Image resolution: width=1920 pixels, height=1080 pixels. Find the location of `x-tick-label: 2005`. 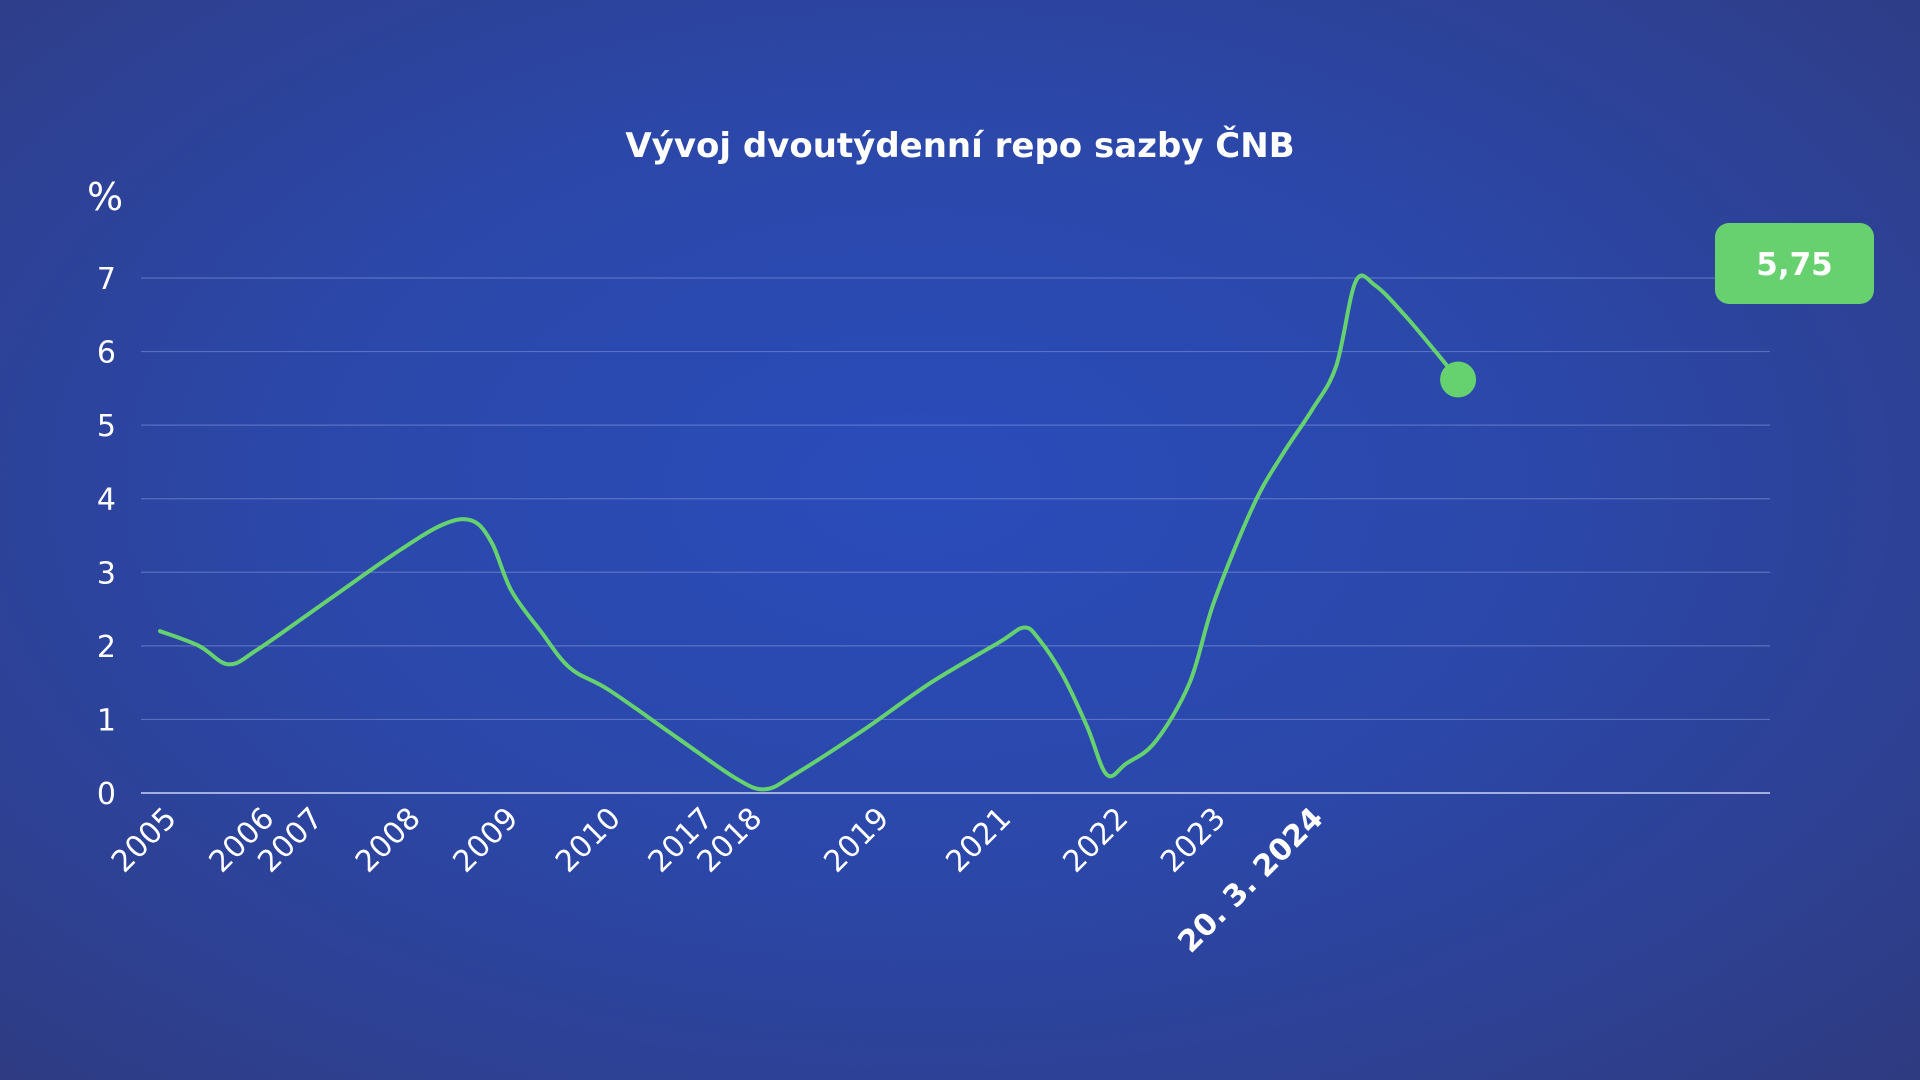

x-tick-label: 2005 is located at coordinates (144, 840).